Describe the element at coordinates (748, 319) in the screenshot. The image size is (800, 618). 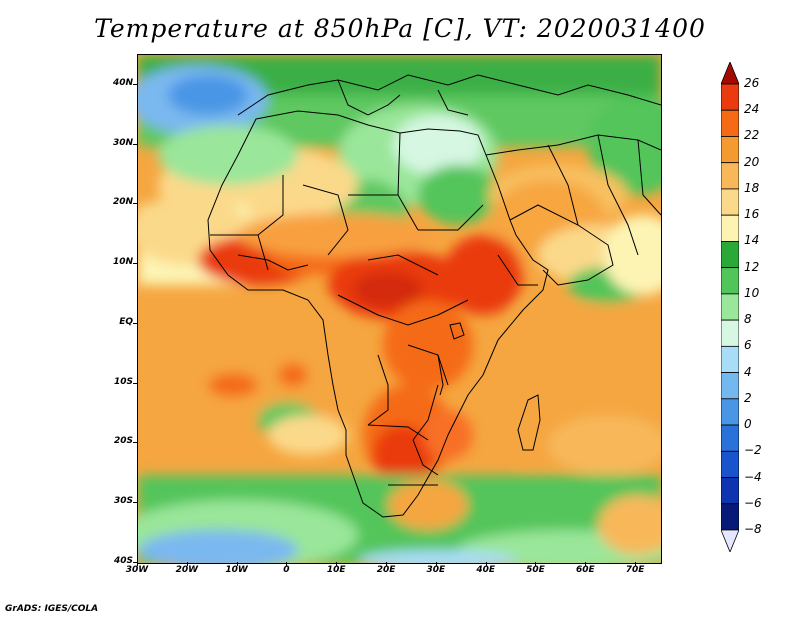
I see `colorbar-level-label: 8` at that location.